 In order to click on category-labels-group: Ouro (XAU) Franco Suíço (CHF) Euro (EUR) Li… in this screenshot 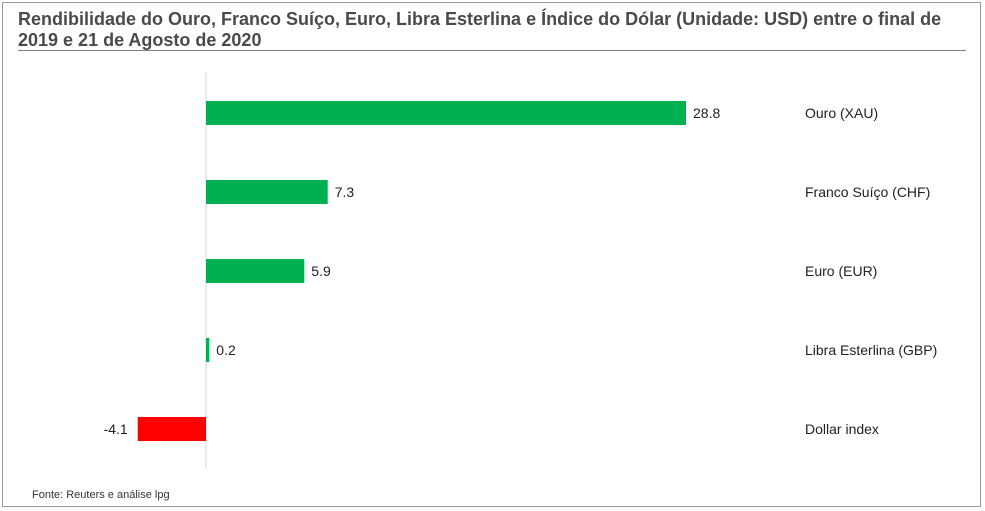, I will do `click(871, 271)`.